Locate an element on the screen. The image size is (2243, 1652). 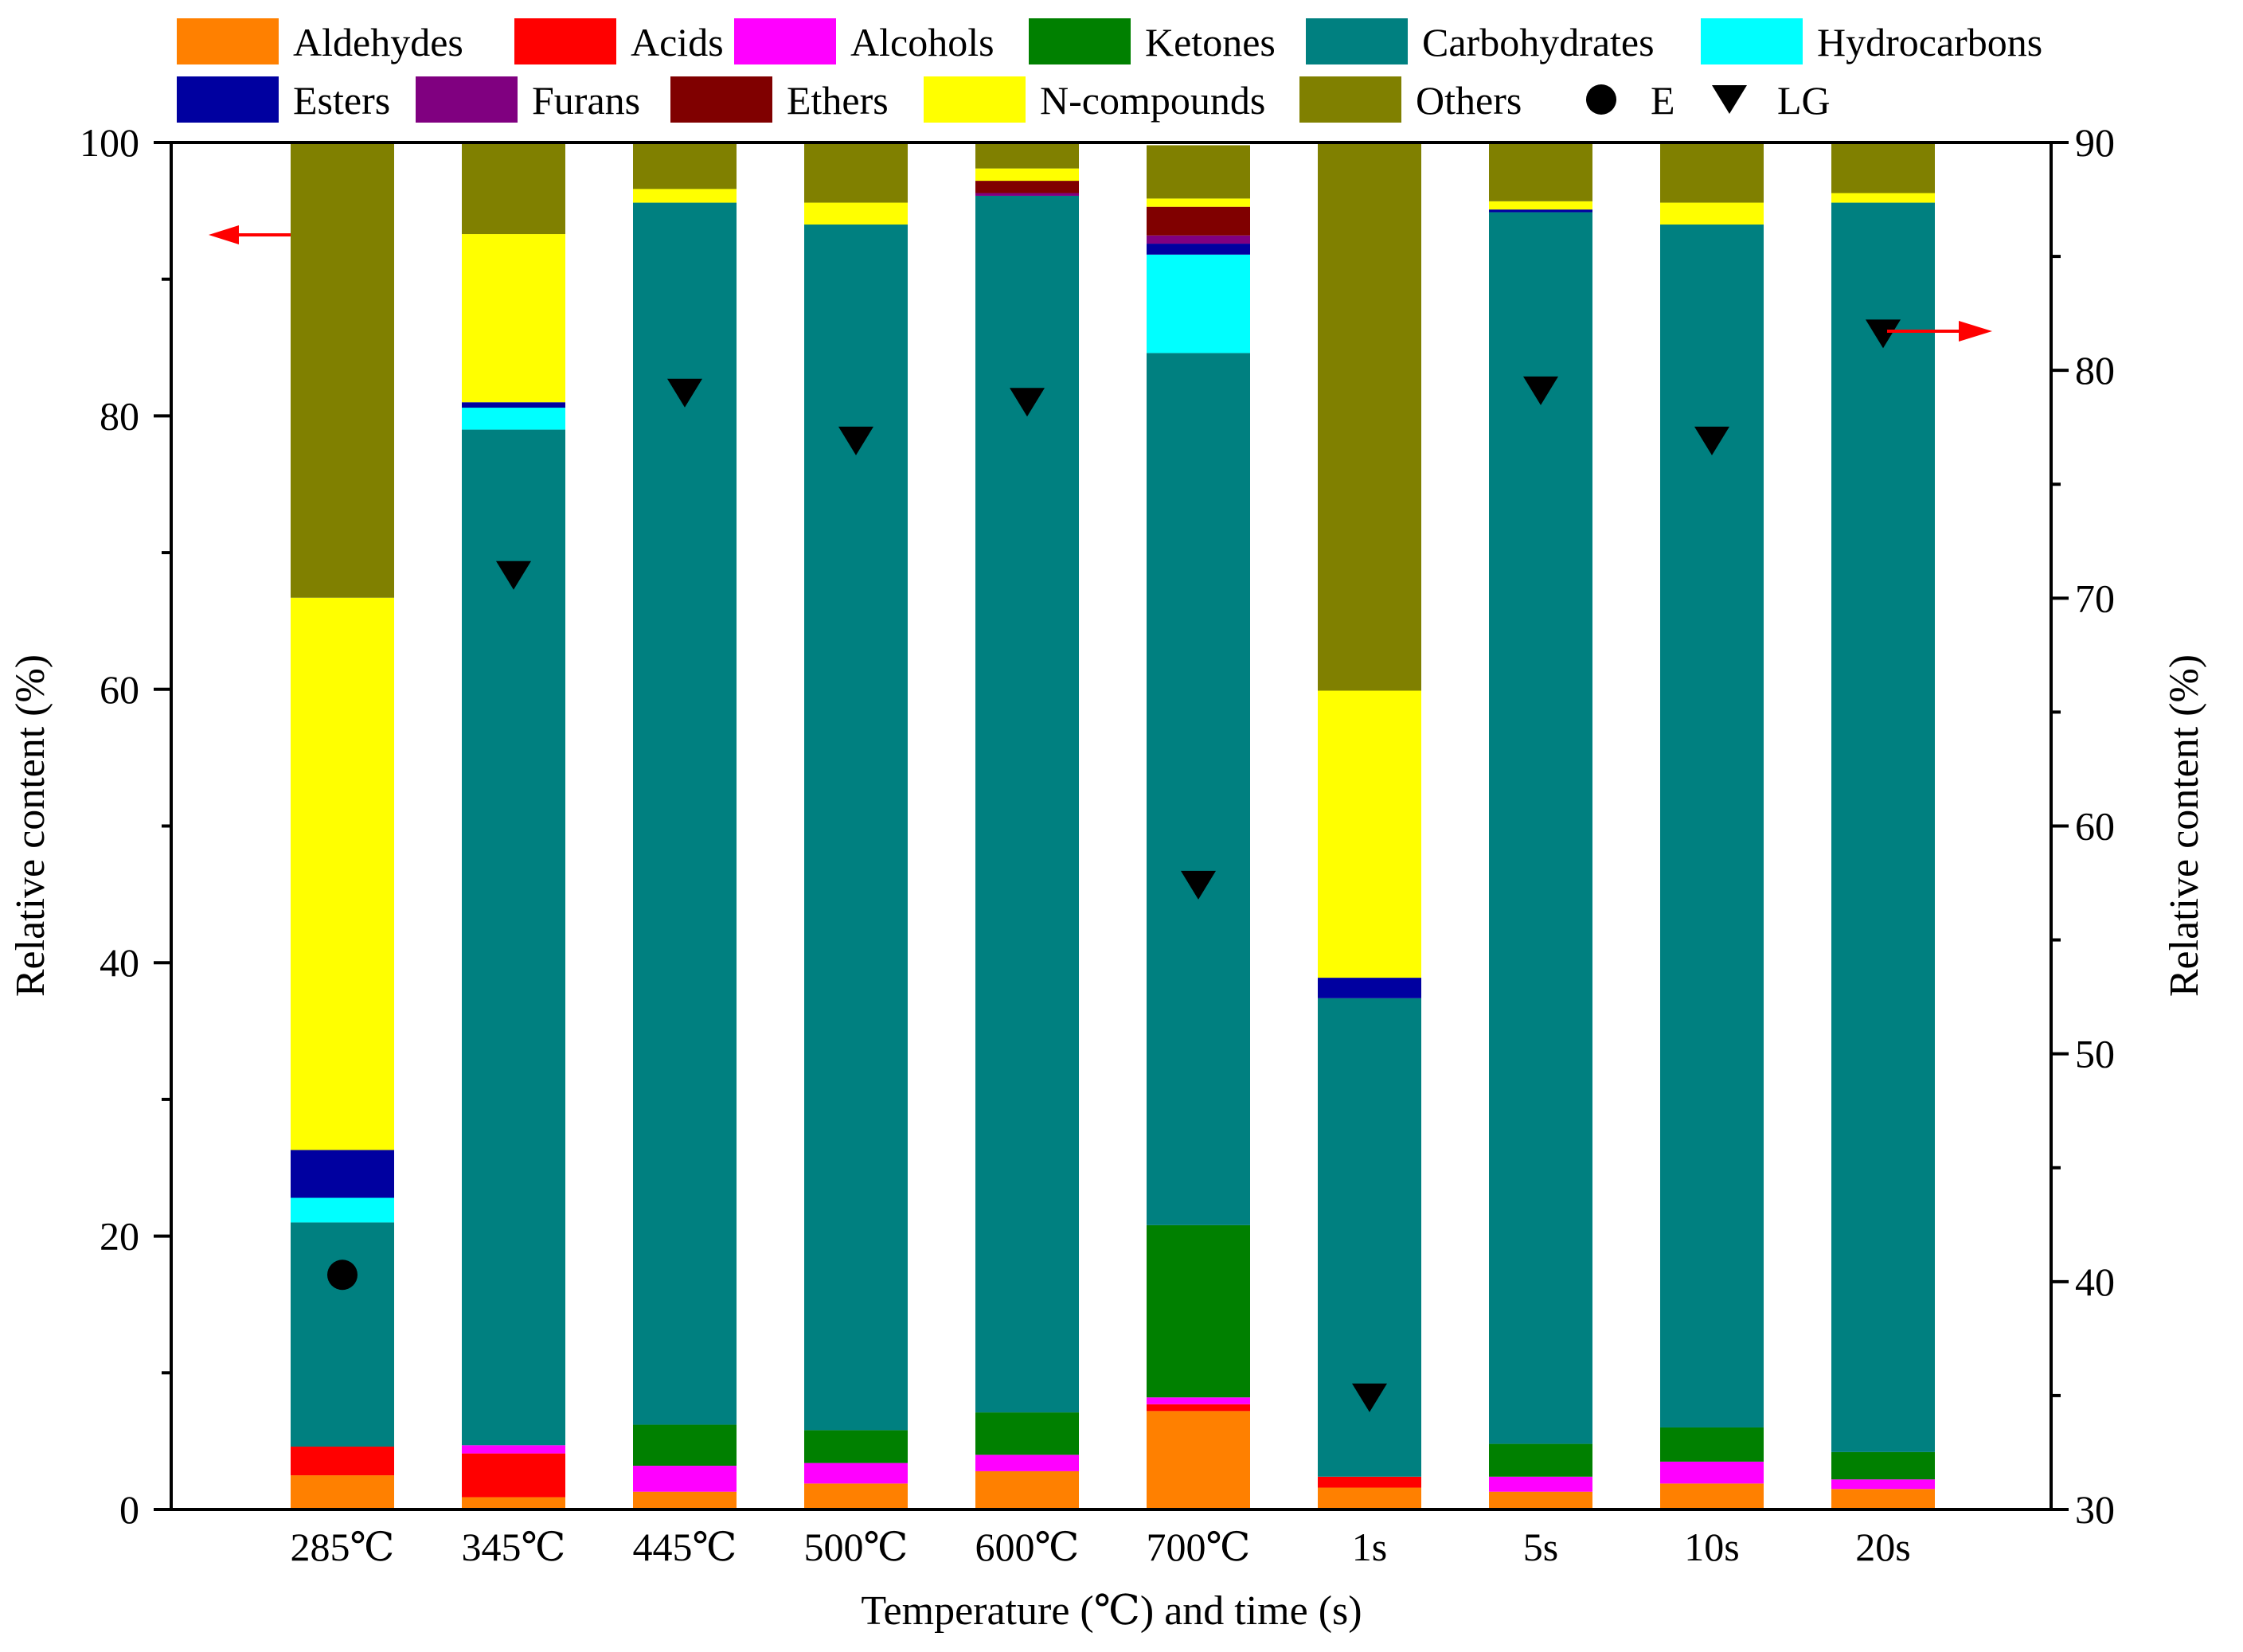
legend-label-alcohols: Alcohols is located at coordinates (922, 42).